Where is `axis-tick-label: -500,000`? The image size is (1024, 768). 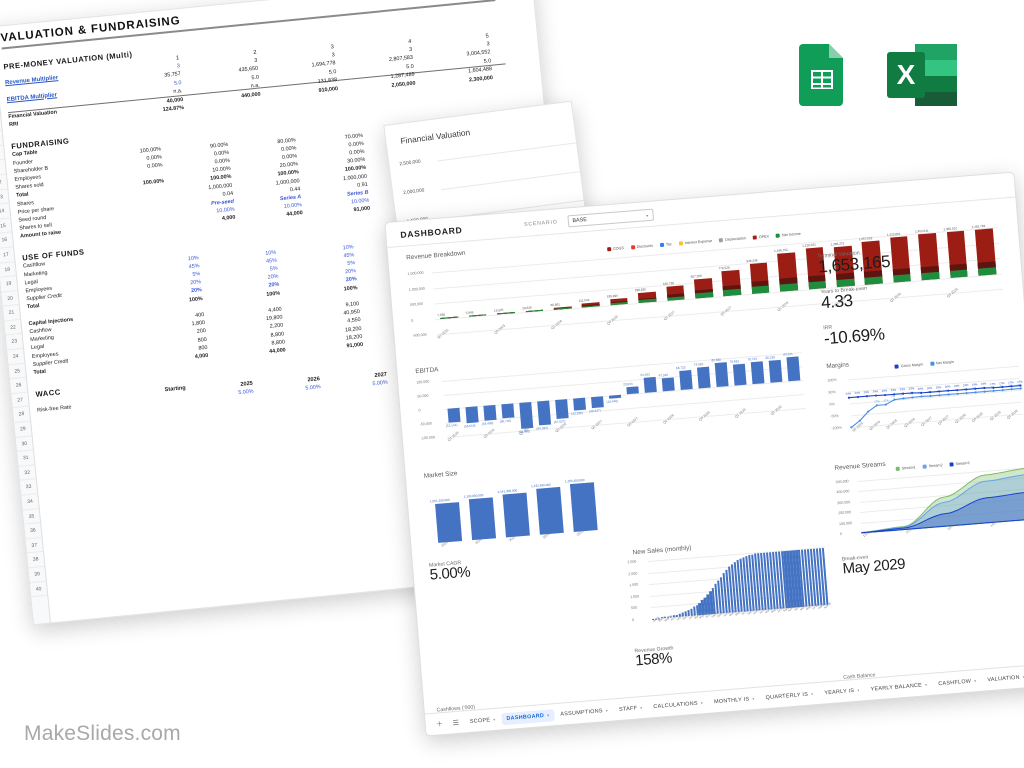
axis-tick-label: -500,000 is located at coordinates (419, 335).